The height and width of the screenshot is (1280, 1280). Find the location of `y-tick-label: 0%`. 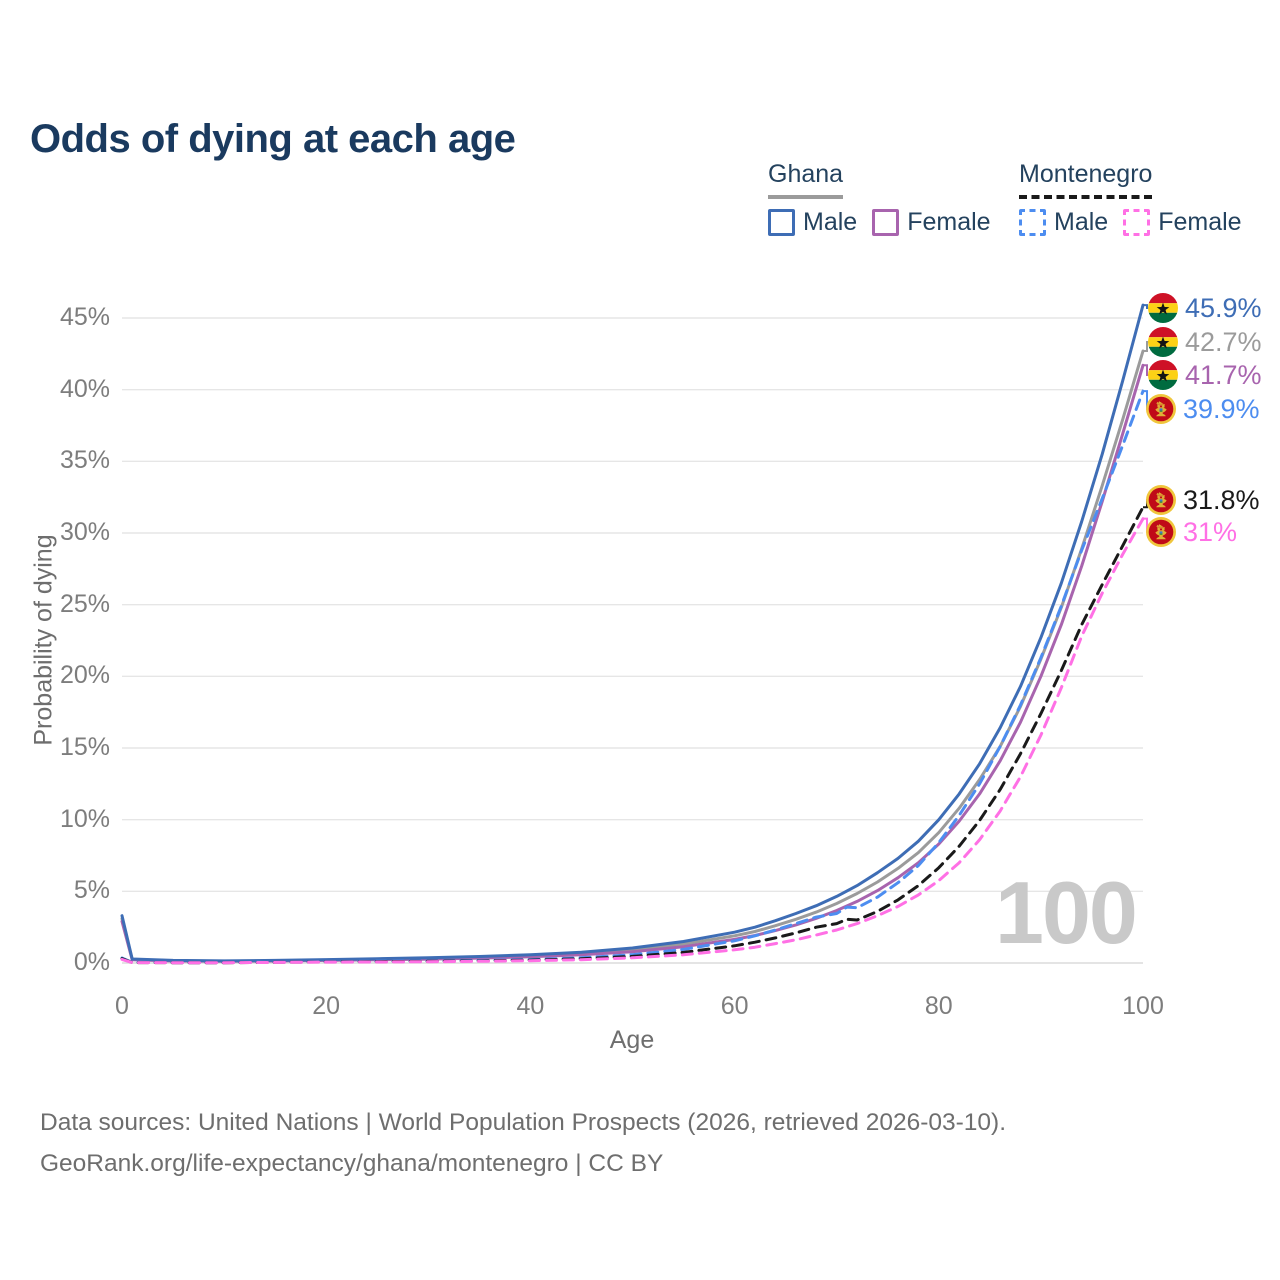

y-tick-label: 0% is located at coordinates (91, 962).